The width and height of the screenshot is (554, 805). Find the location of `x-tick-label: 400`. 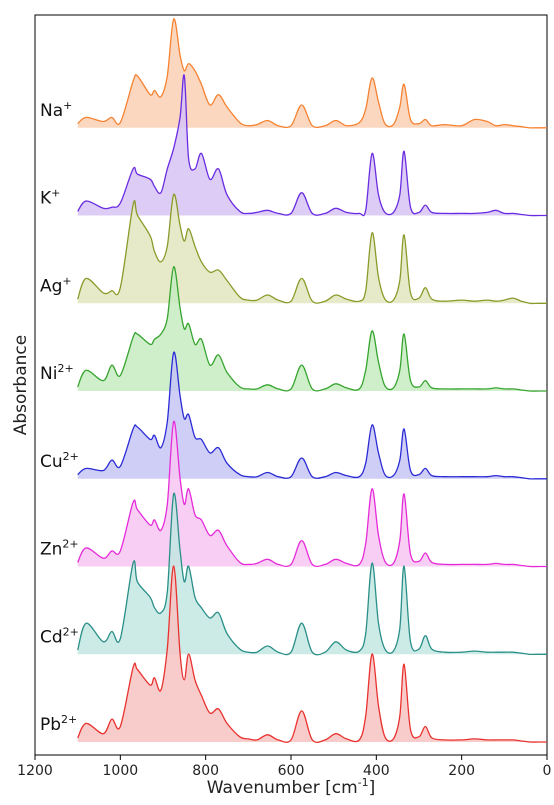

x-tick-label: 400 is located at coordinates (376, 771).